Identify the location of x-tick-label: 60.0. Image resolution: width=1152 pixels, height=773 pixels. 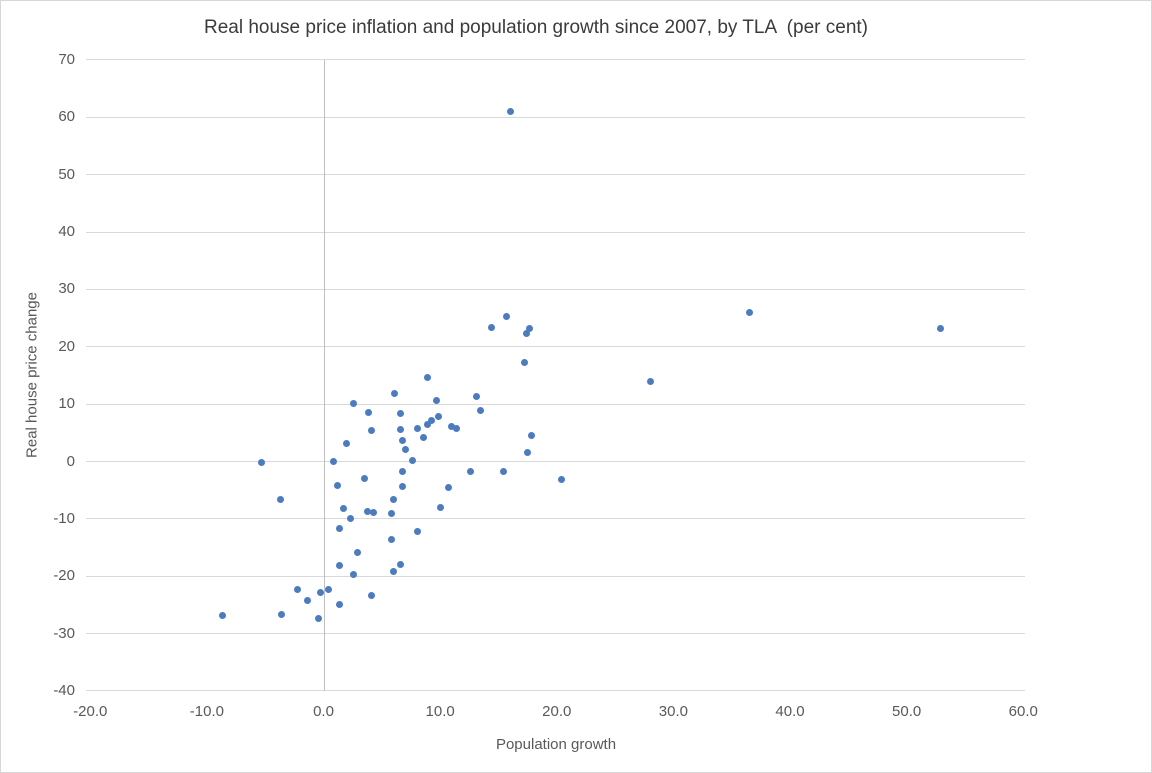
(1023, 711).